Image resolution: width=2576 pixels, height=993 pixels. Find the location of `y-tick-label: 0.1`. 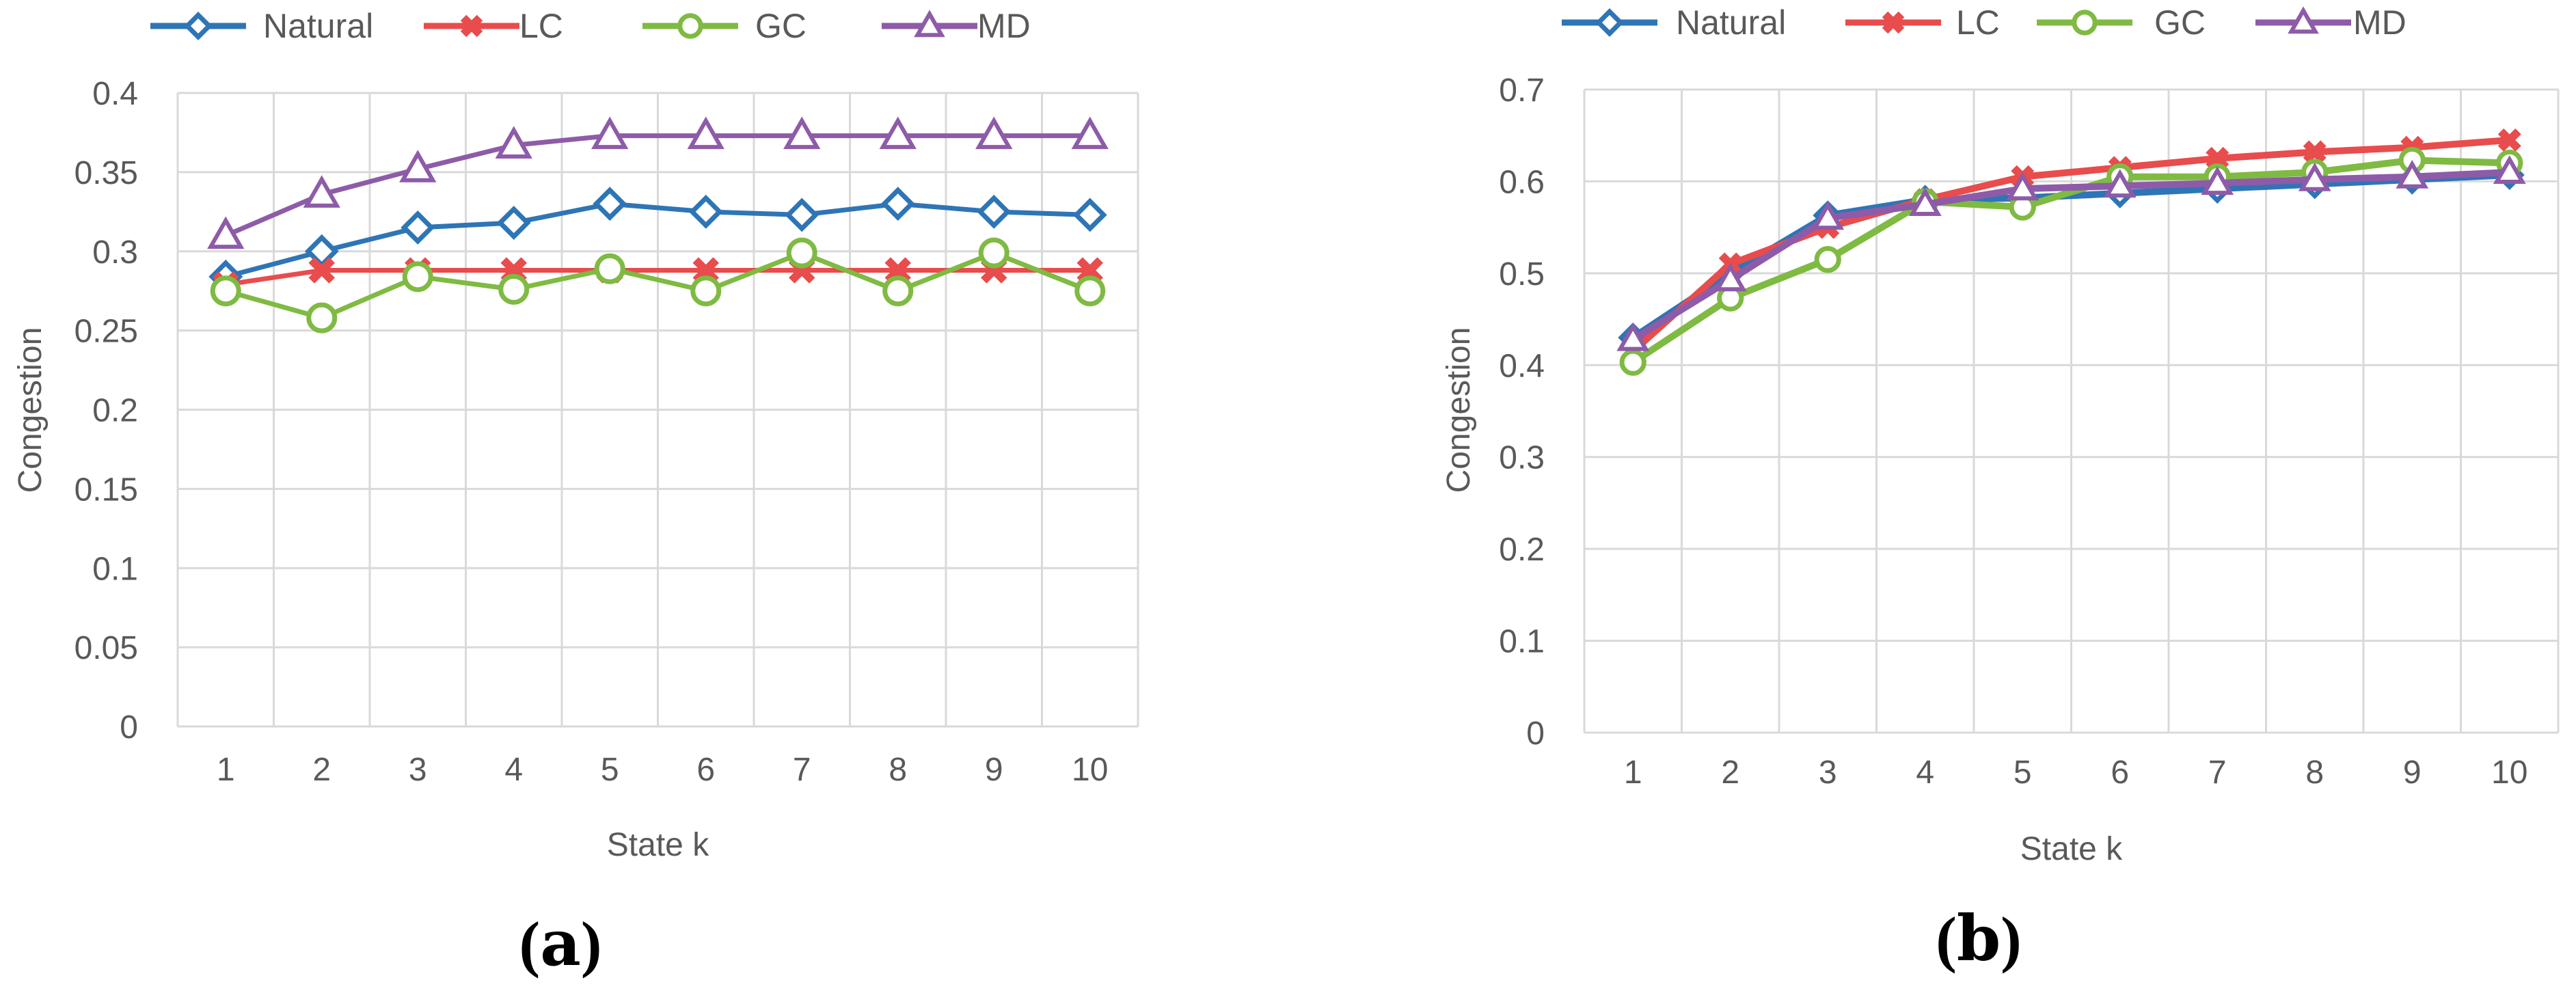

y-tick-label: 0.1 is located at coordinates (115, 569).